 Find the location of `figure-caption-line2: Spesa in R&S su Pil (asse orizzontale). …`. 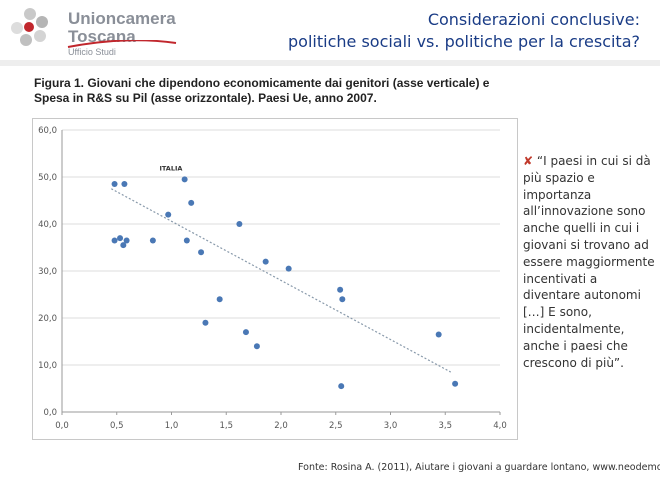

figure-caption-line2: Spesa in R&S su Pil (asse orizzontale). … is located at coordinates (205, 98).